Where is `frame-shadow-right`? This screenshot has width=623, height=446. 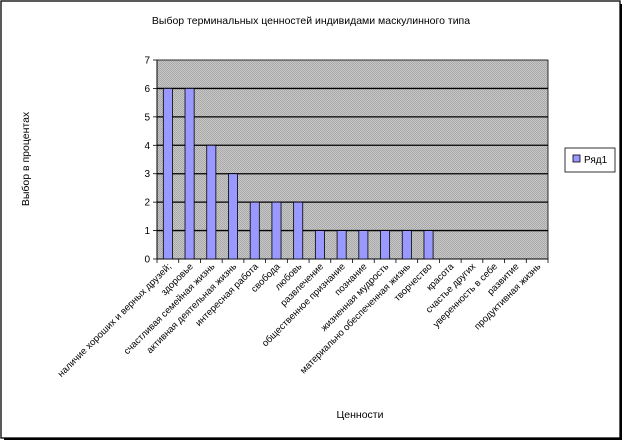 frame-shadow-right is located at coordinates (621, 222).